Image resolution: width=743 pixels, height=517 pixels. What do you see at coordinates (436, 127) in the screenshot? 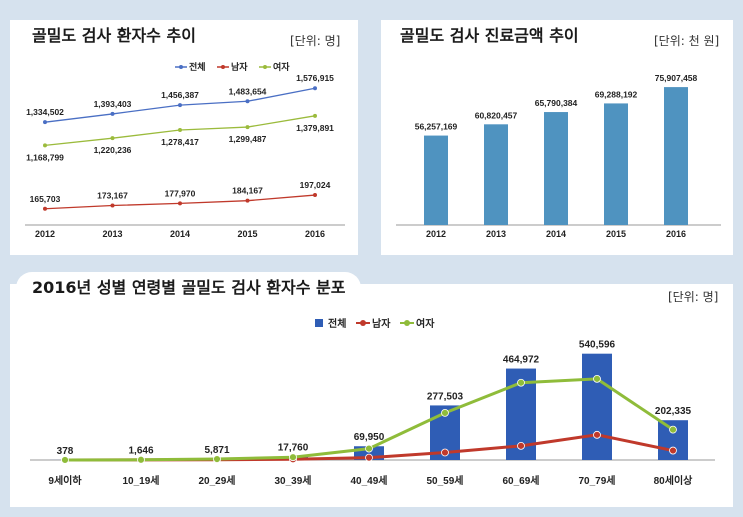
I see `data-label: 56,257,169` at bounding box center [436, 127].